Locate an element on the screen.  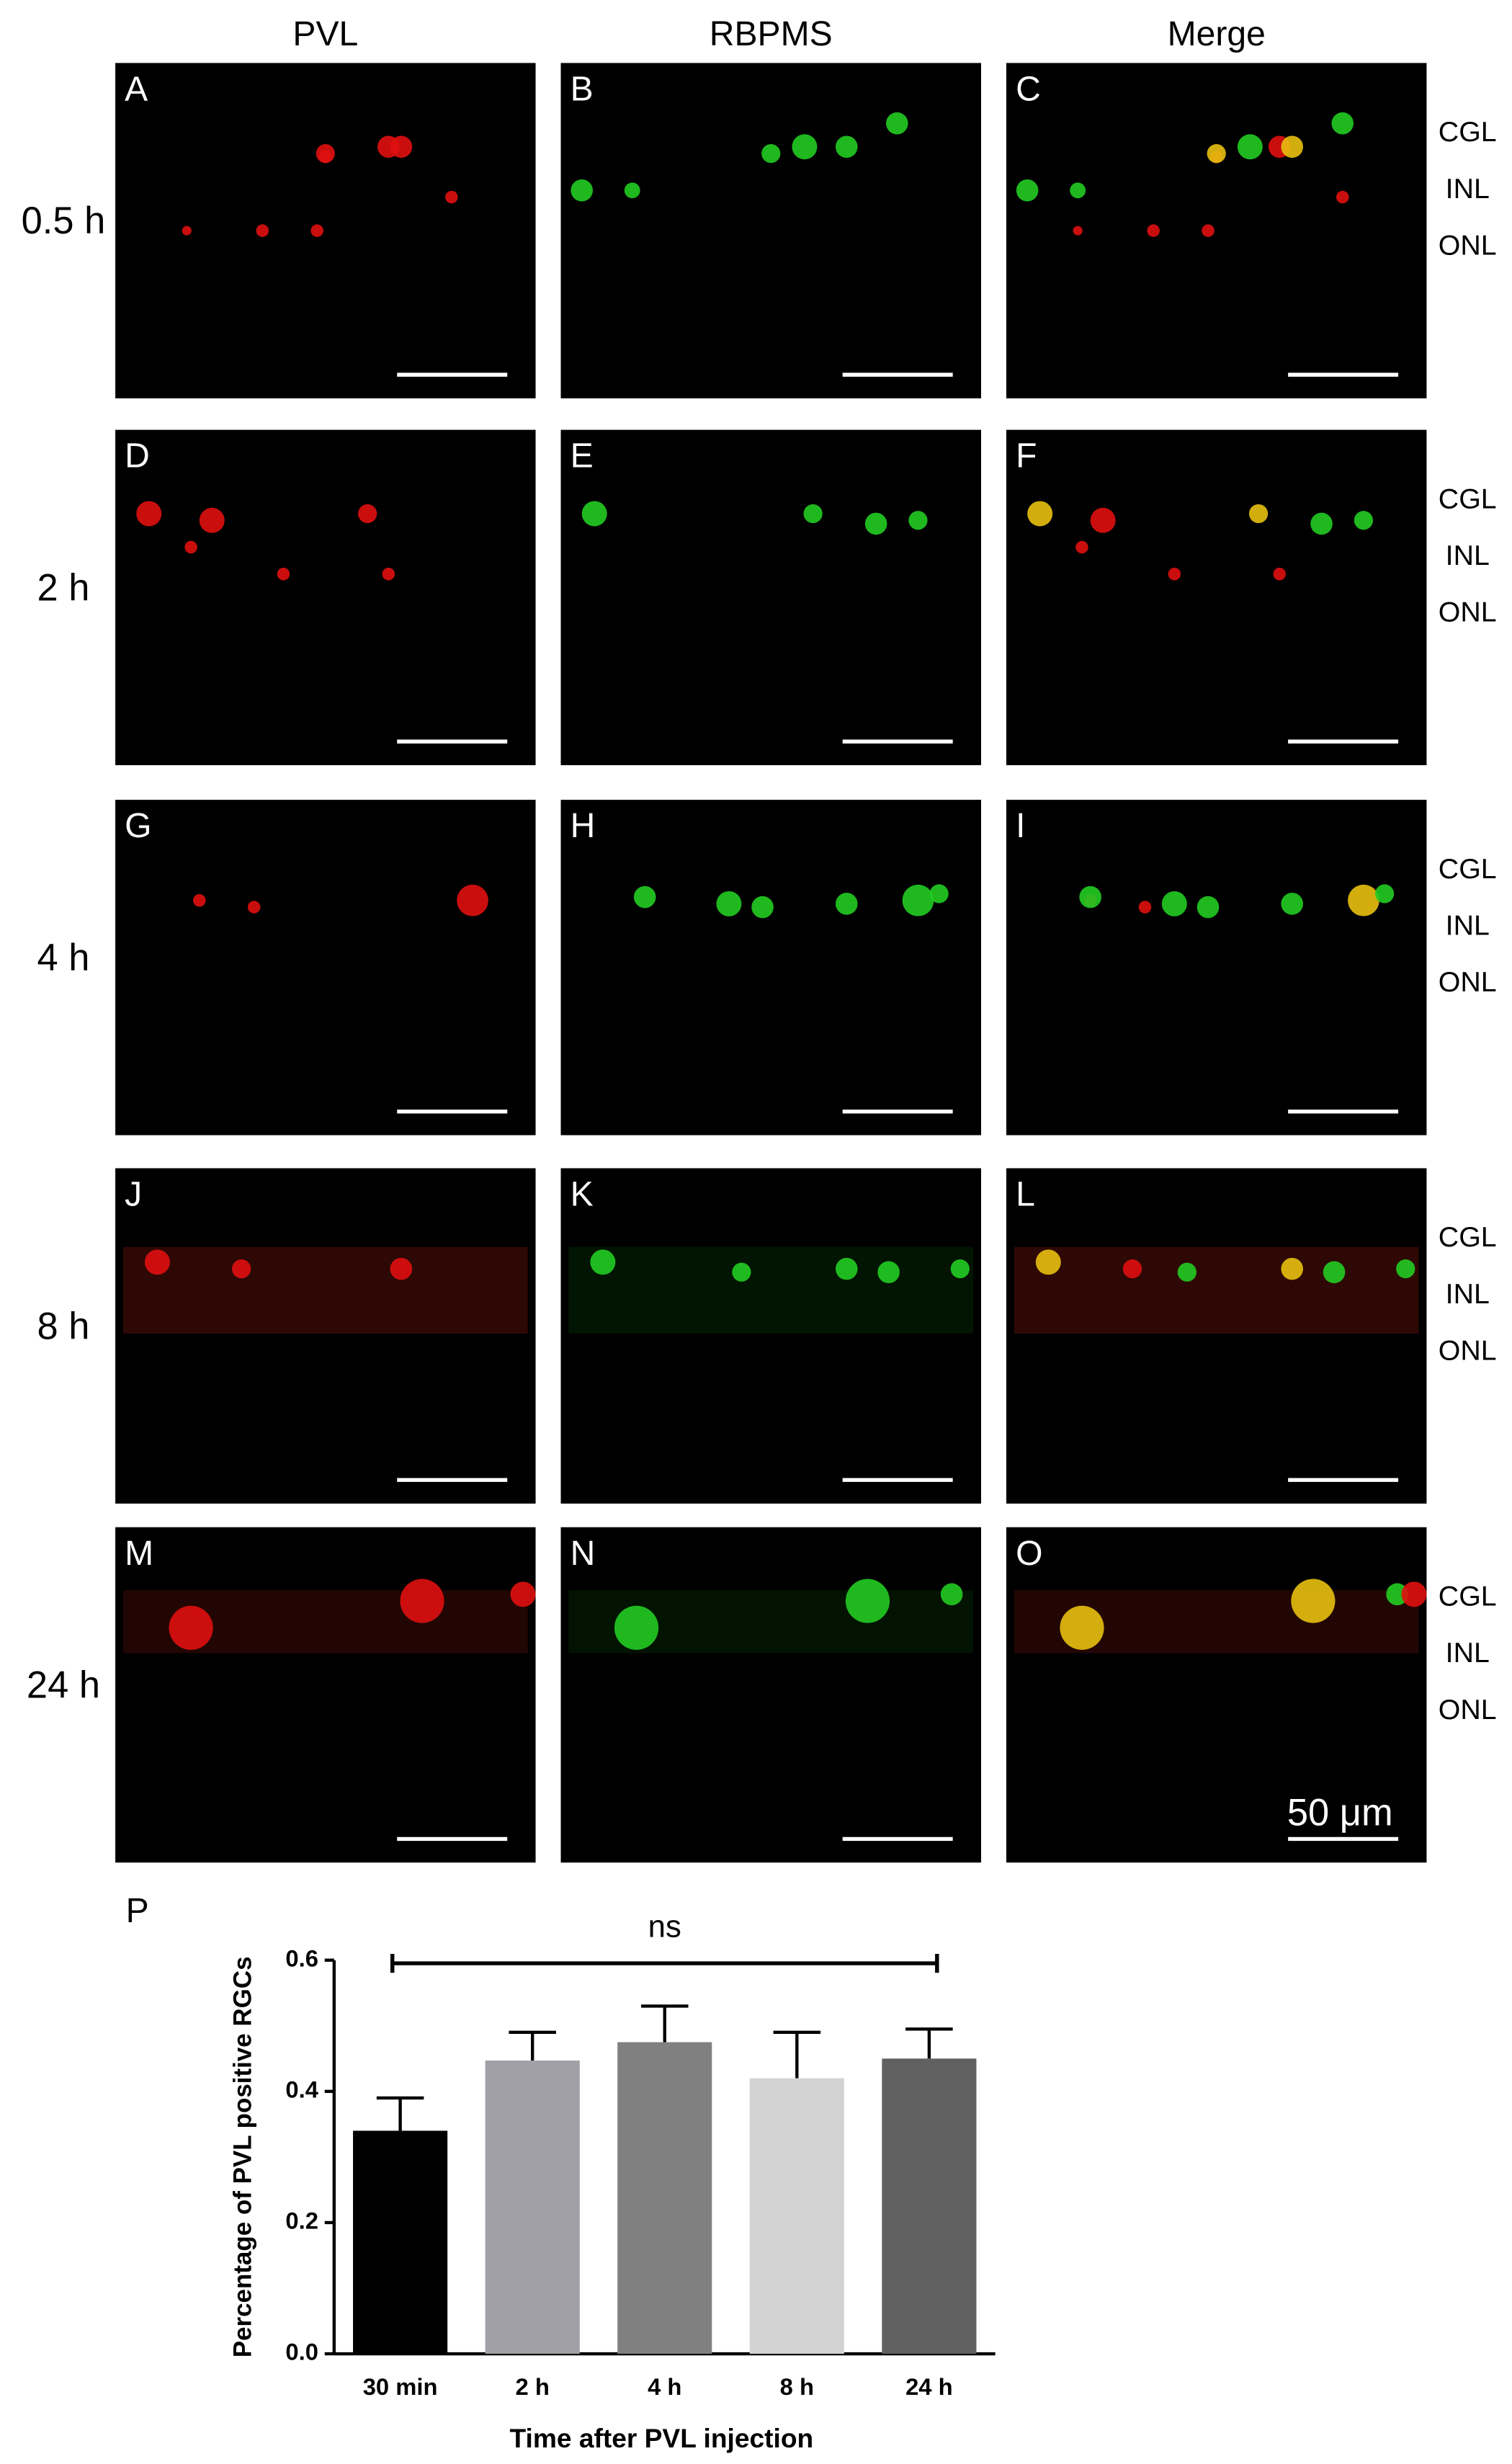
x-axis-label: Time after PVL injection is located at coordinates (662, 2438).